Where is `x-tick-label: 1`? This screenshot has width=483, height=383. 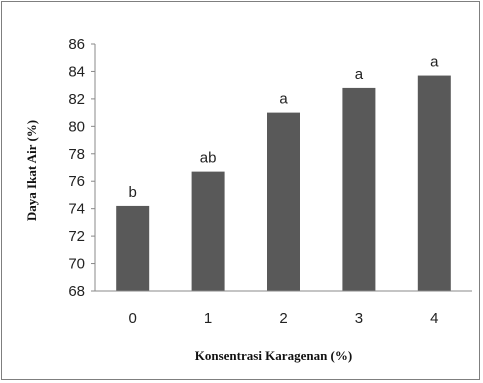
x-tick-label: 1 is located at coordinates (208, 318).